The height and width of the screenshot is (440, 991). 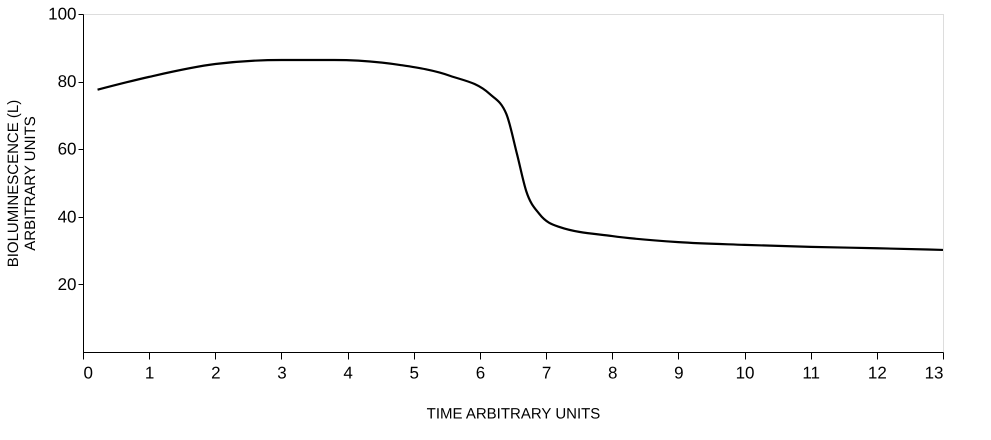 I want to click on y-axis-title: BIOLUMINESCENCE (L) ARBITRARY UNITS, so click(x=22, y=184).